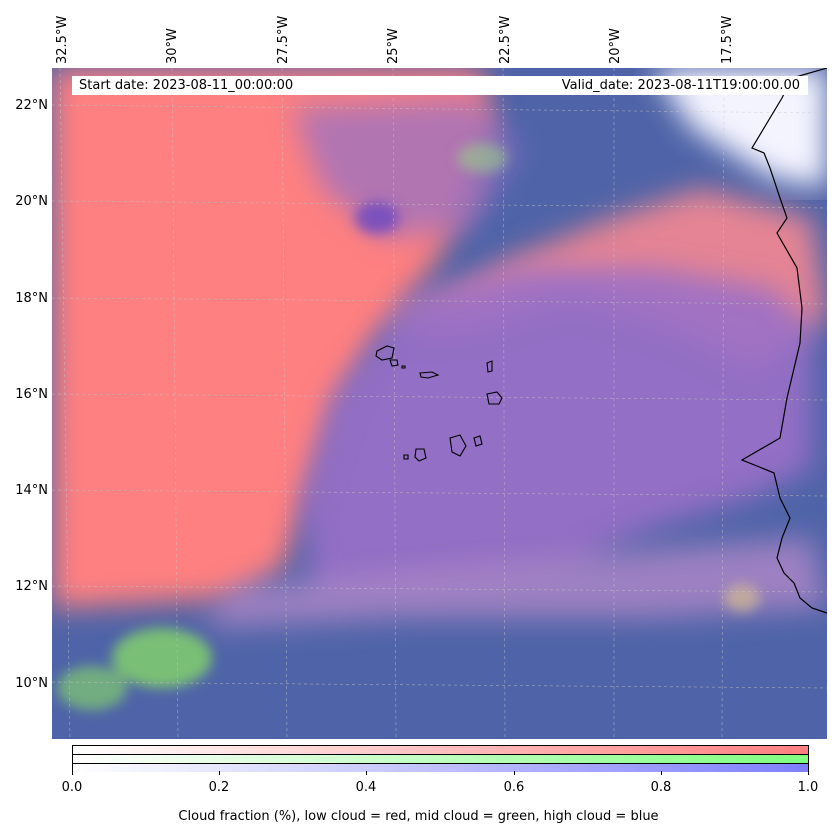  I want to click on lon-label-32-5w: 32.5°W, so click(62, 39).